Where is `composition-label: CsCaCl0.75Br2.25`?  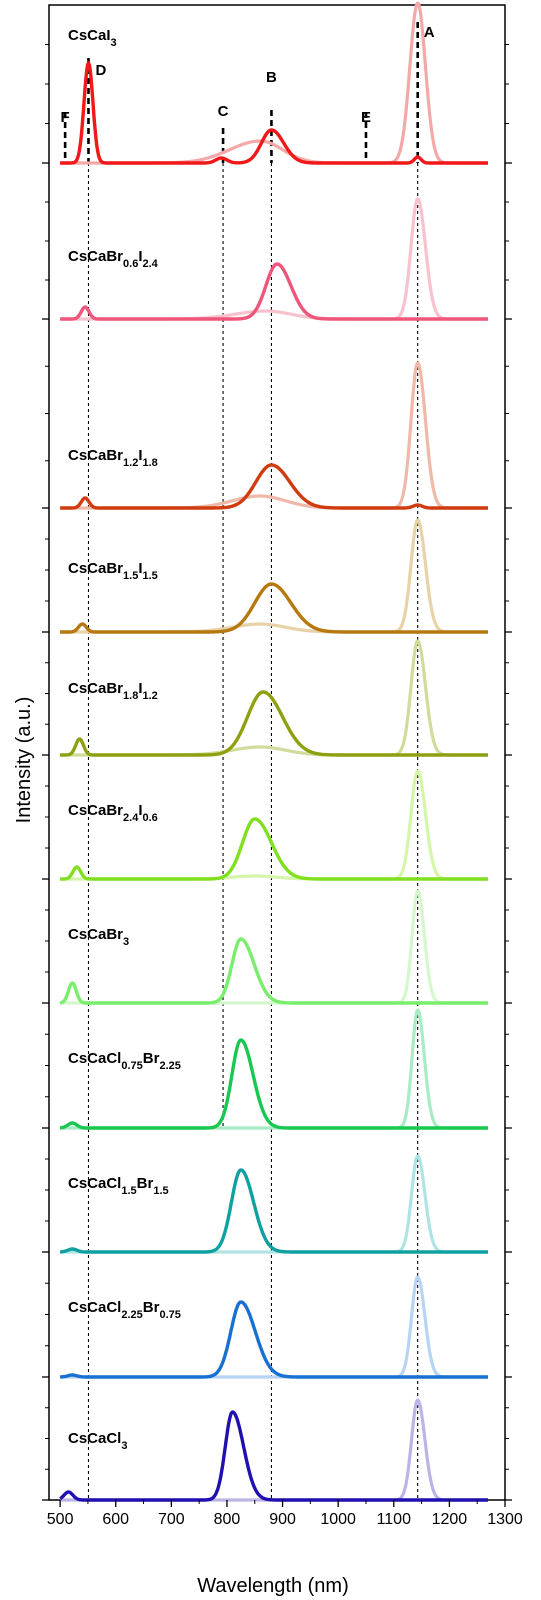 composition-label: CsCaCl0.75Br2.25 is located at coordinates (124, 1061).